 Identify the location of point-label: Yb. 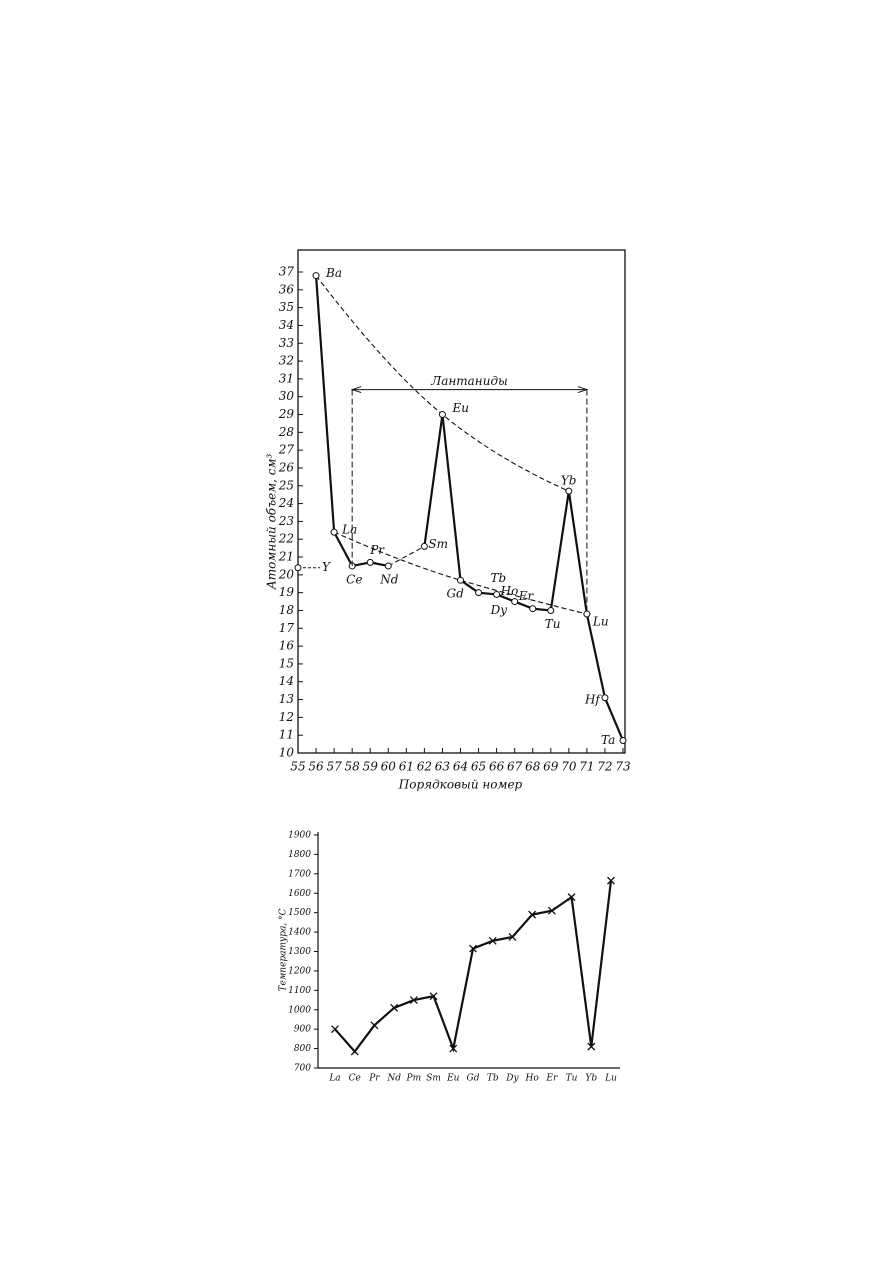
(569, 481).